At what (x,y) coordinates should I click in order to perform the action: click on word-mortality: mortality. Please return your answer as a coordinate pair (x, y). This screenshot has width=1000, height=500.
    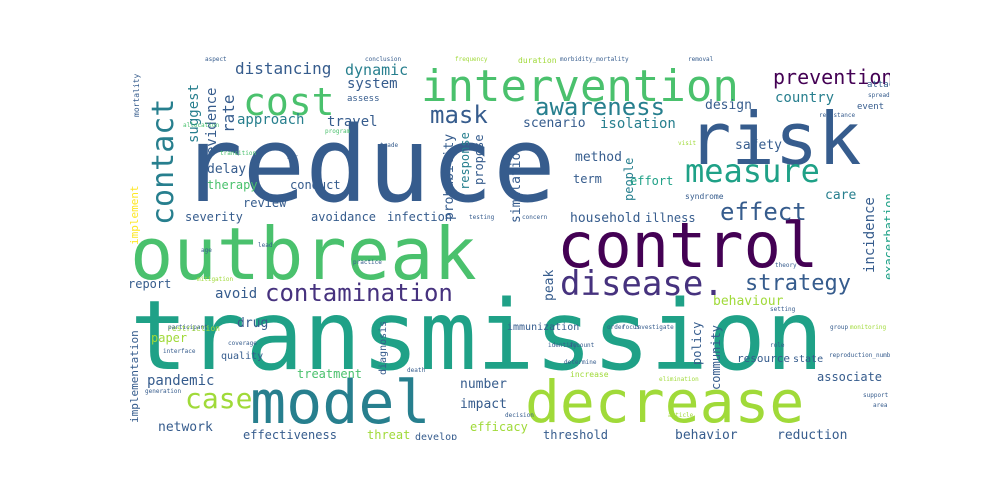
    Looking at the image, I should click on (136, 95).